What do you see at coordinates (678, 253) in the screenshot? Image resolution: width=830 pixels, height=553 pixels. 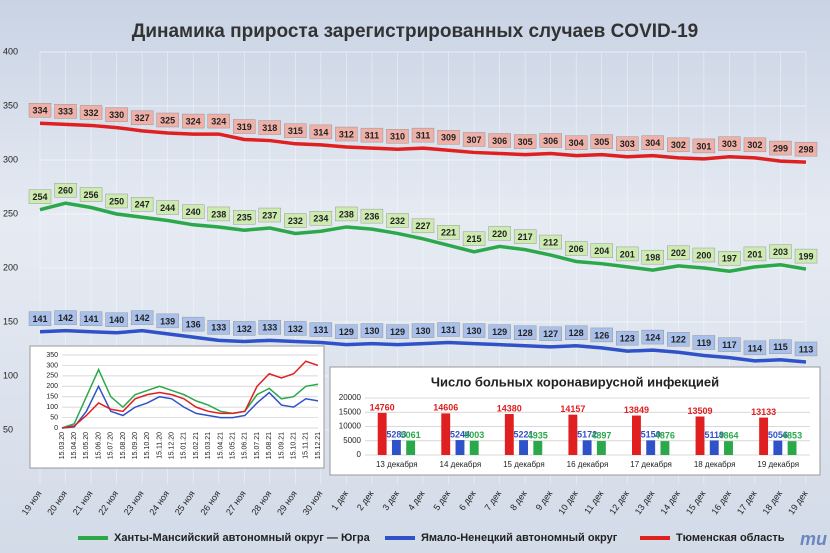 I see `data-label: 202` at bounding box center [678, 253].